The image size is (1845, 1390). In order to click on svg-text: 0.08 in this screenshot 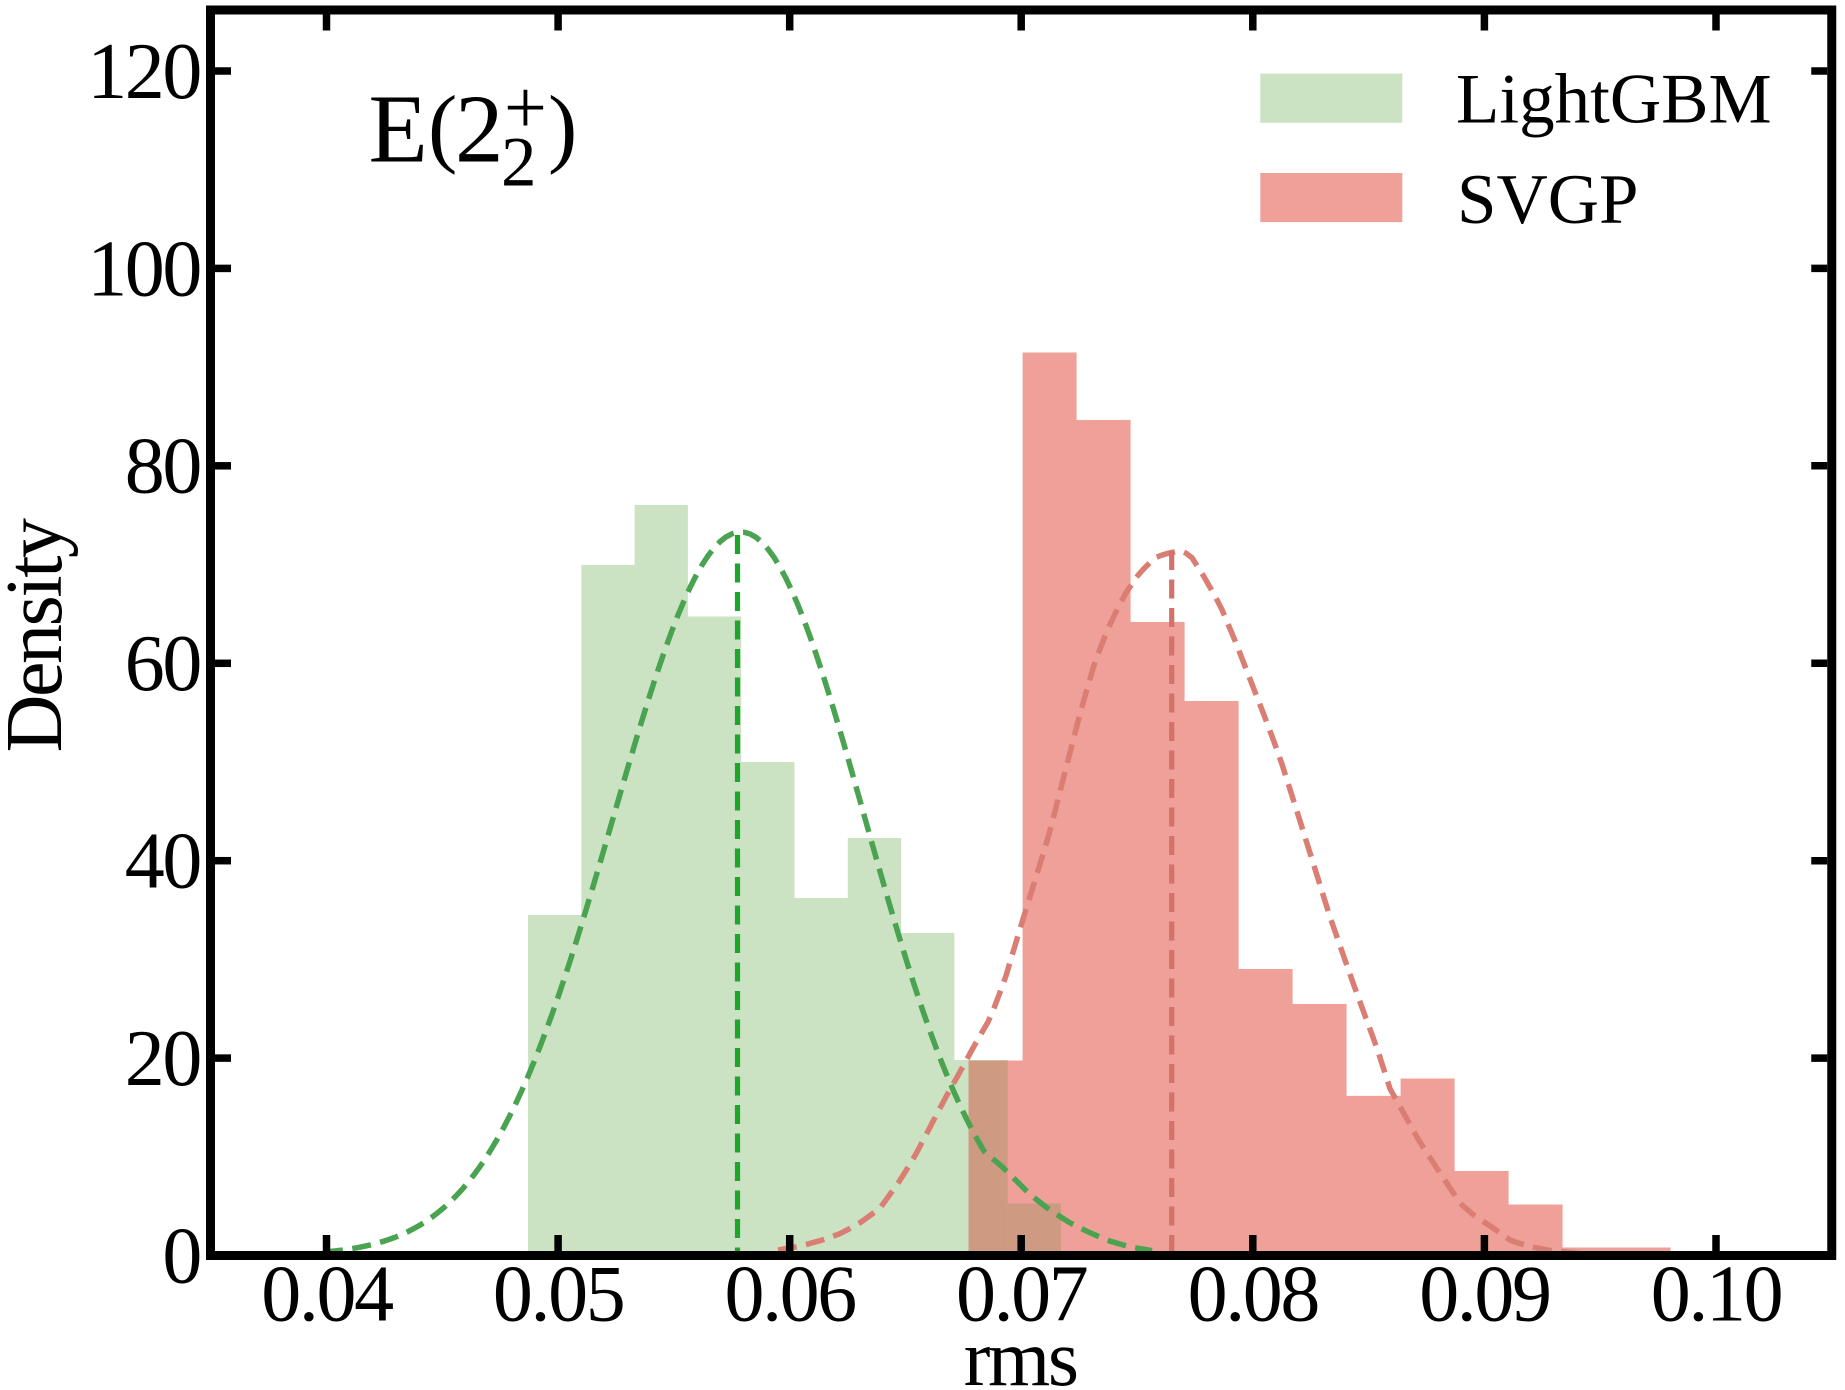, I will do `click(1253, 1295)`.